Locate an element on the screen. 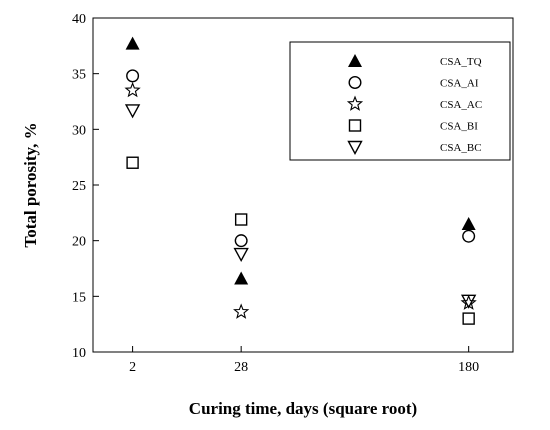 The image size is (550, 430). y-tick-label: 40 is located at coordinates (79, 19).